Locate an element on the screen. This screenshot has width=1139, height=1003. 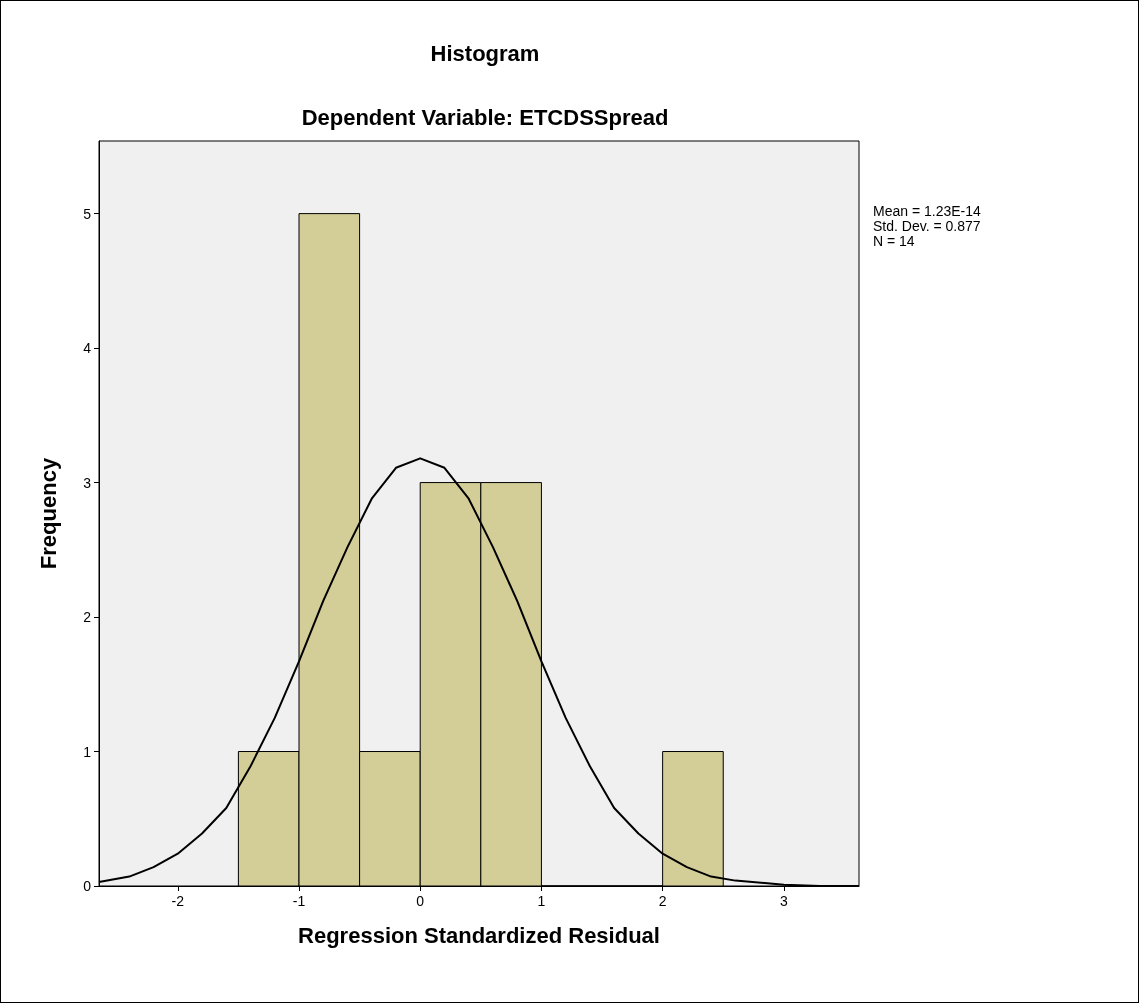
x-tick-label: 3 is located at coordinates (783, 901).